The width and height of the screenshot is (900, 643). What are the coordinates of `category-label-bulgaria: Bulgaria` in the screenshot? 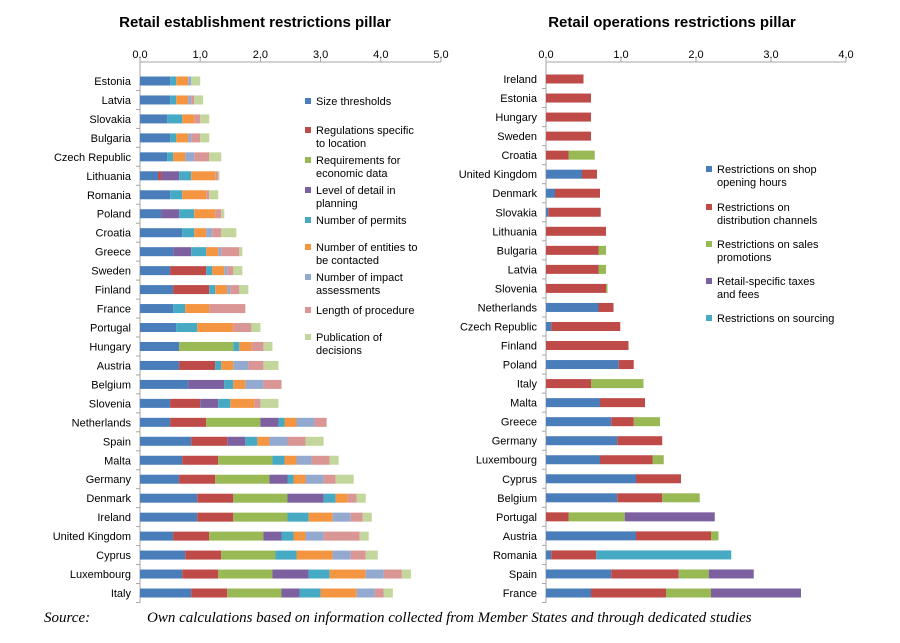 It's located at (517, 251).